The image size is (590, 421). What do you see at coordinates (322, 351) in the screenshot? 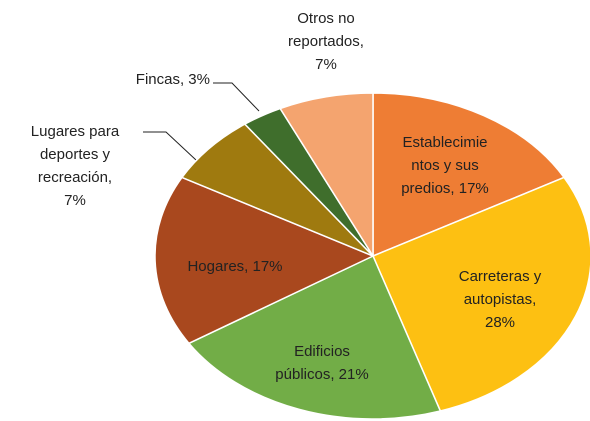
I see `slice-label: Edificios` at bounding box center [322, 351].